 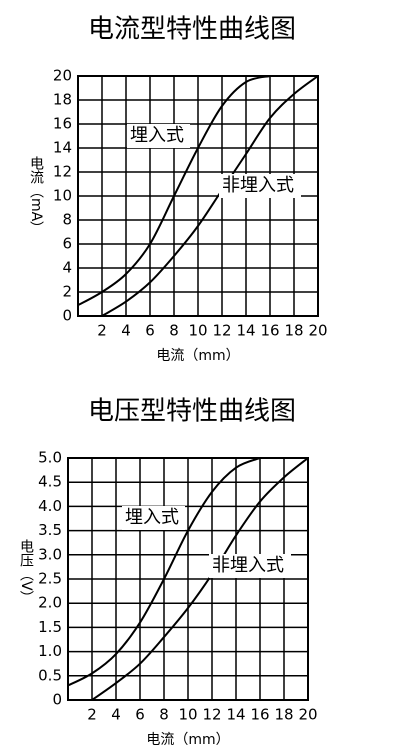 I want to click on y-tick-label: 2, so click(x=67, y=292).